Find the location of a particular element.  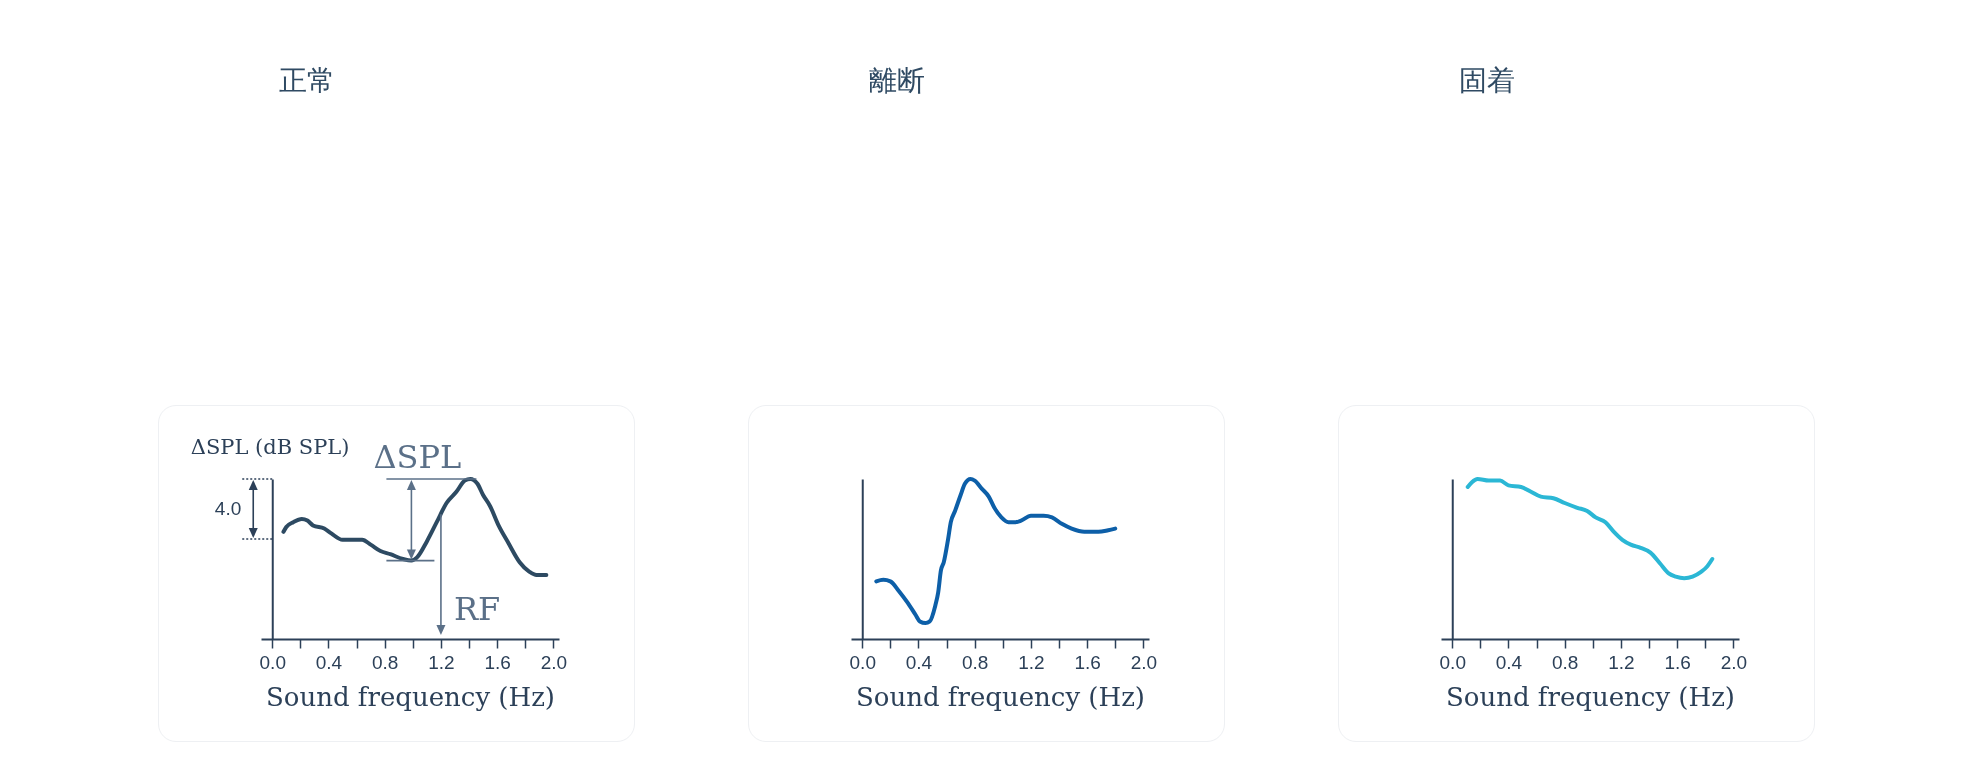

annotation: ΔSPL is located at coordinates (417, 457).